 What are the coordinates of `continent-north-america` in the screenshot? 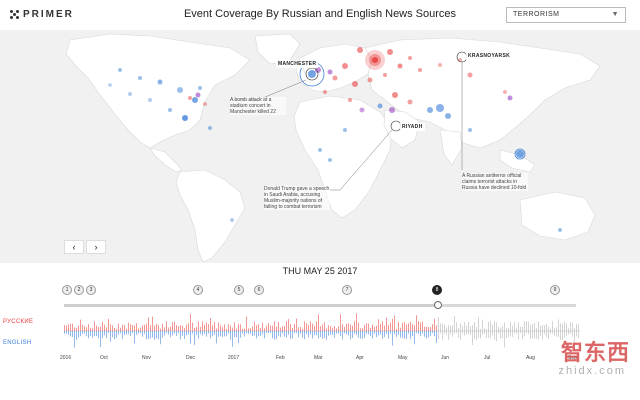 It's located at (158, 91).